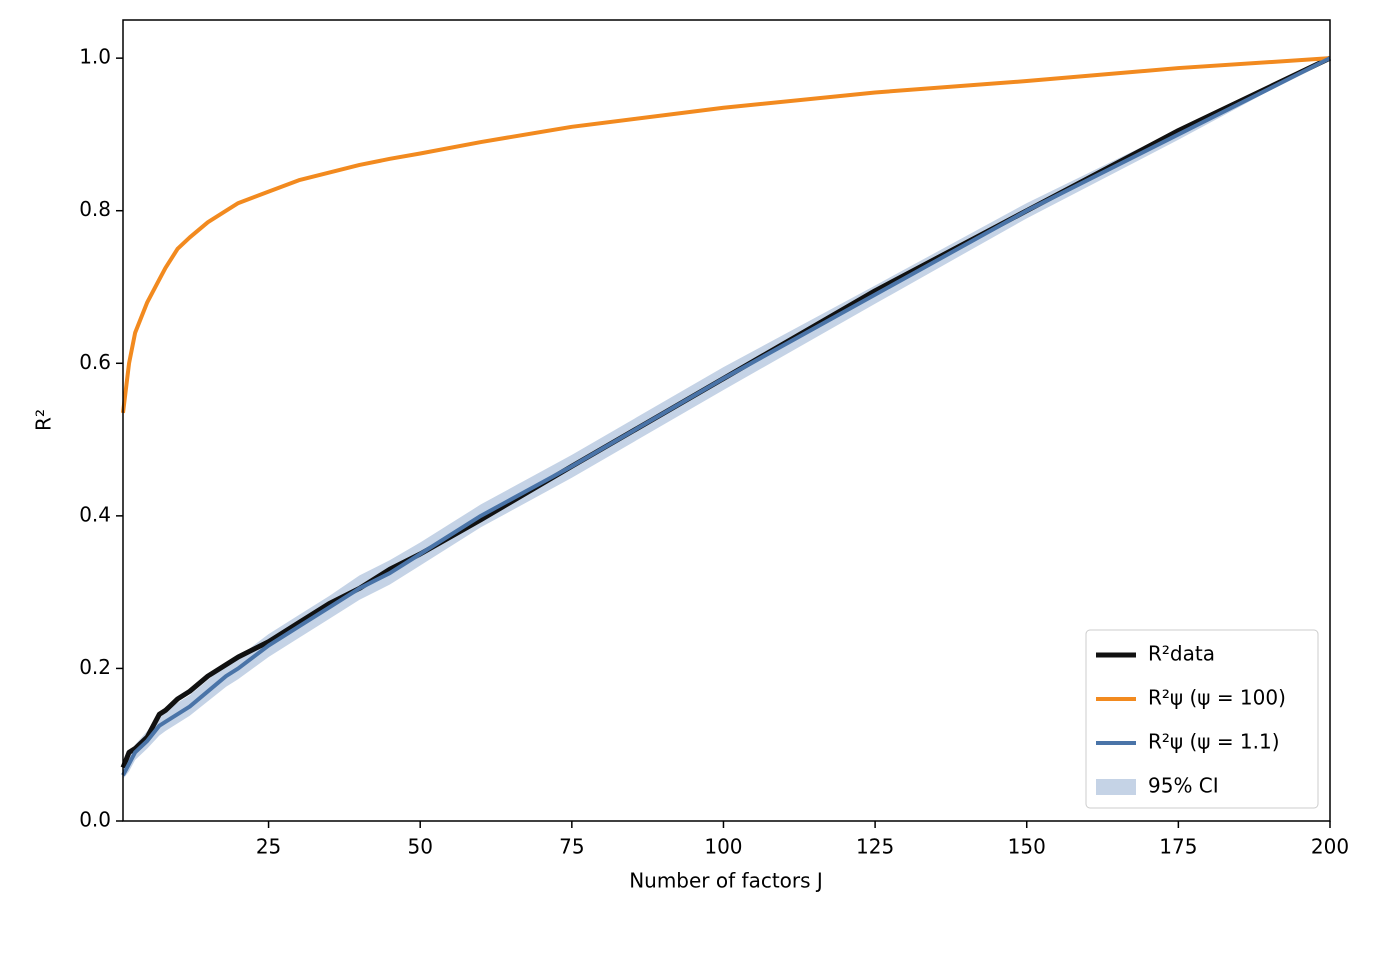 The width and height of the screenshot is (1387, 962). Describe the element at coordinates (1214, 742) in the screenshot. I see `legend-label: R²ψ (ψ = 1.1)` at that location.